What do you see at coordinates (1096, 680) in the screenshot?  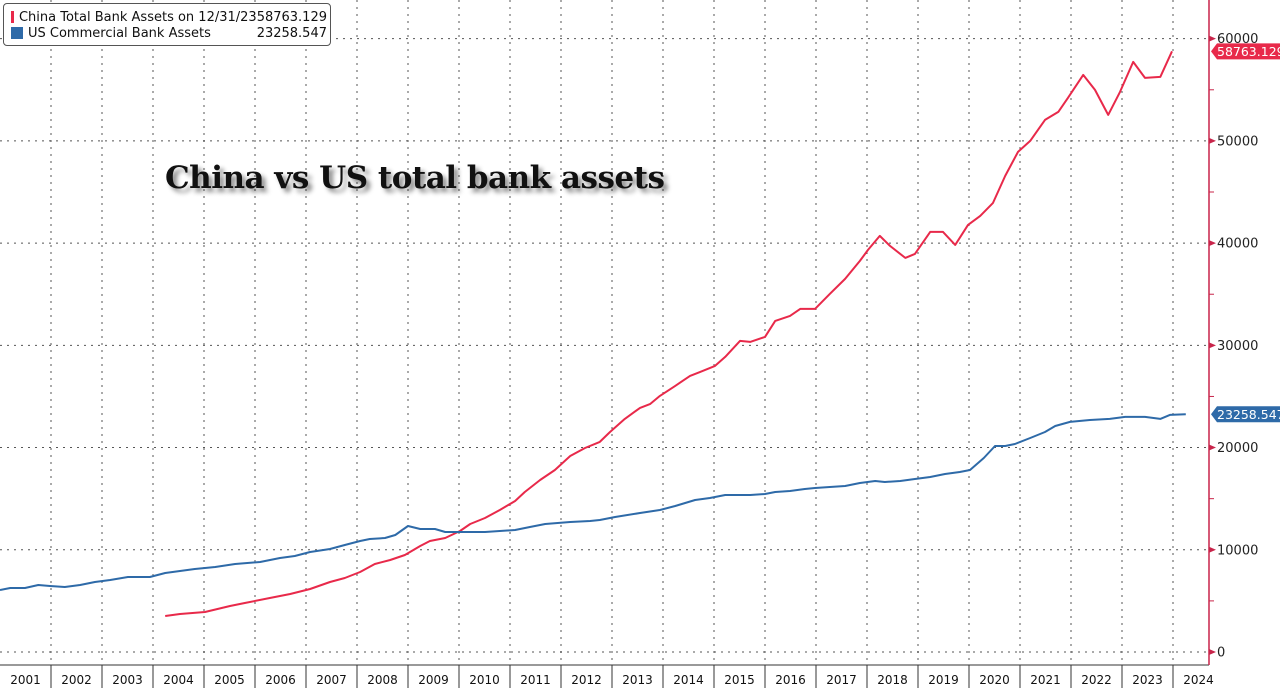 I see `x-tick-label: 2022` at bounding box center [1096, 680].